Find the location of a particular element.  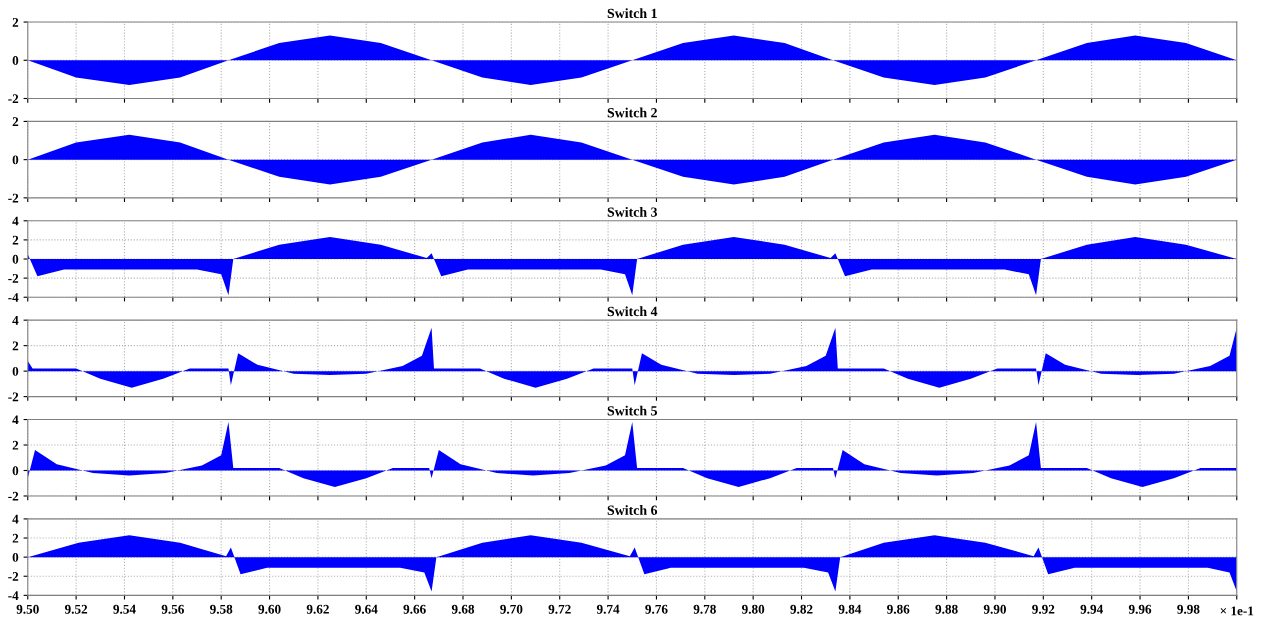

x-tick-label: 9.98 is located at coordinates (1188, 609).